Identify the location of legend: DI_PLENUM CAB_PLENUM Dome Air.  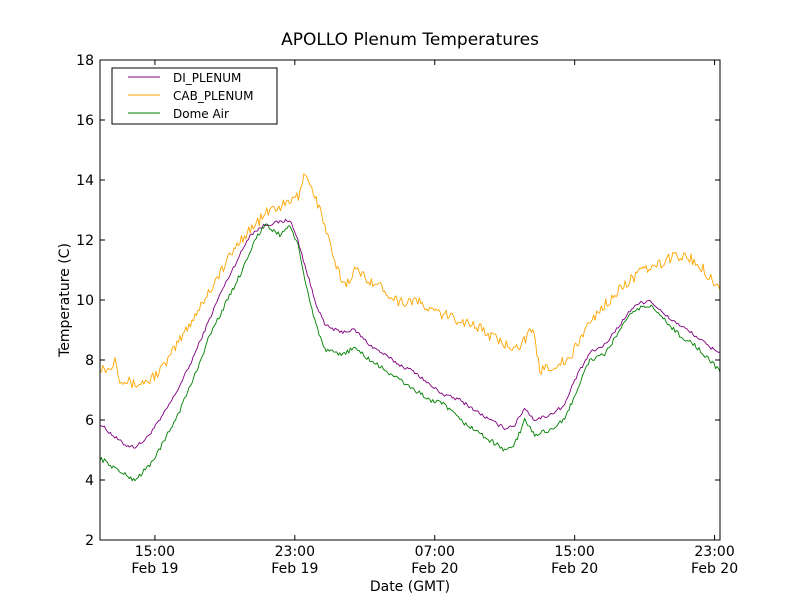
(194, 96).